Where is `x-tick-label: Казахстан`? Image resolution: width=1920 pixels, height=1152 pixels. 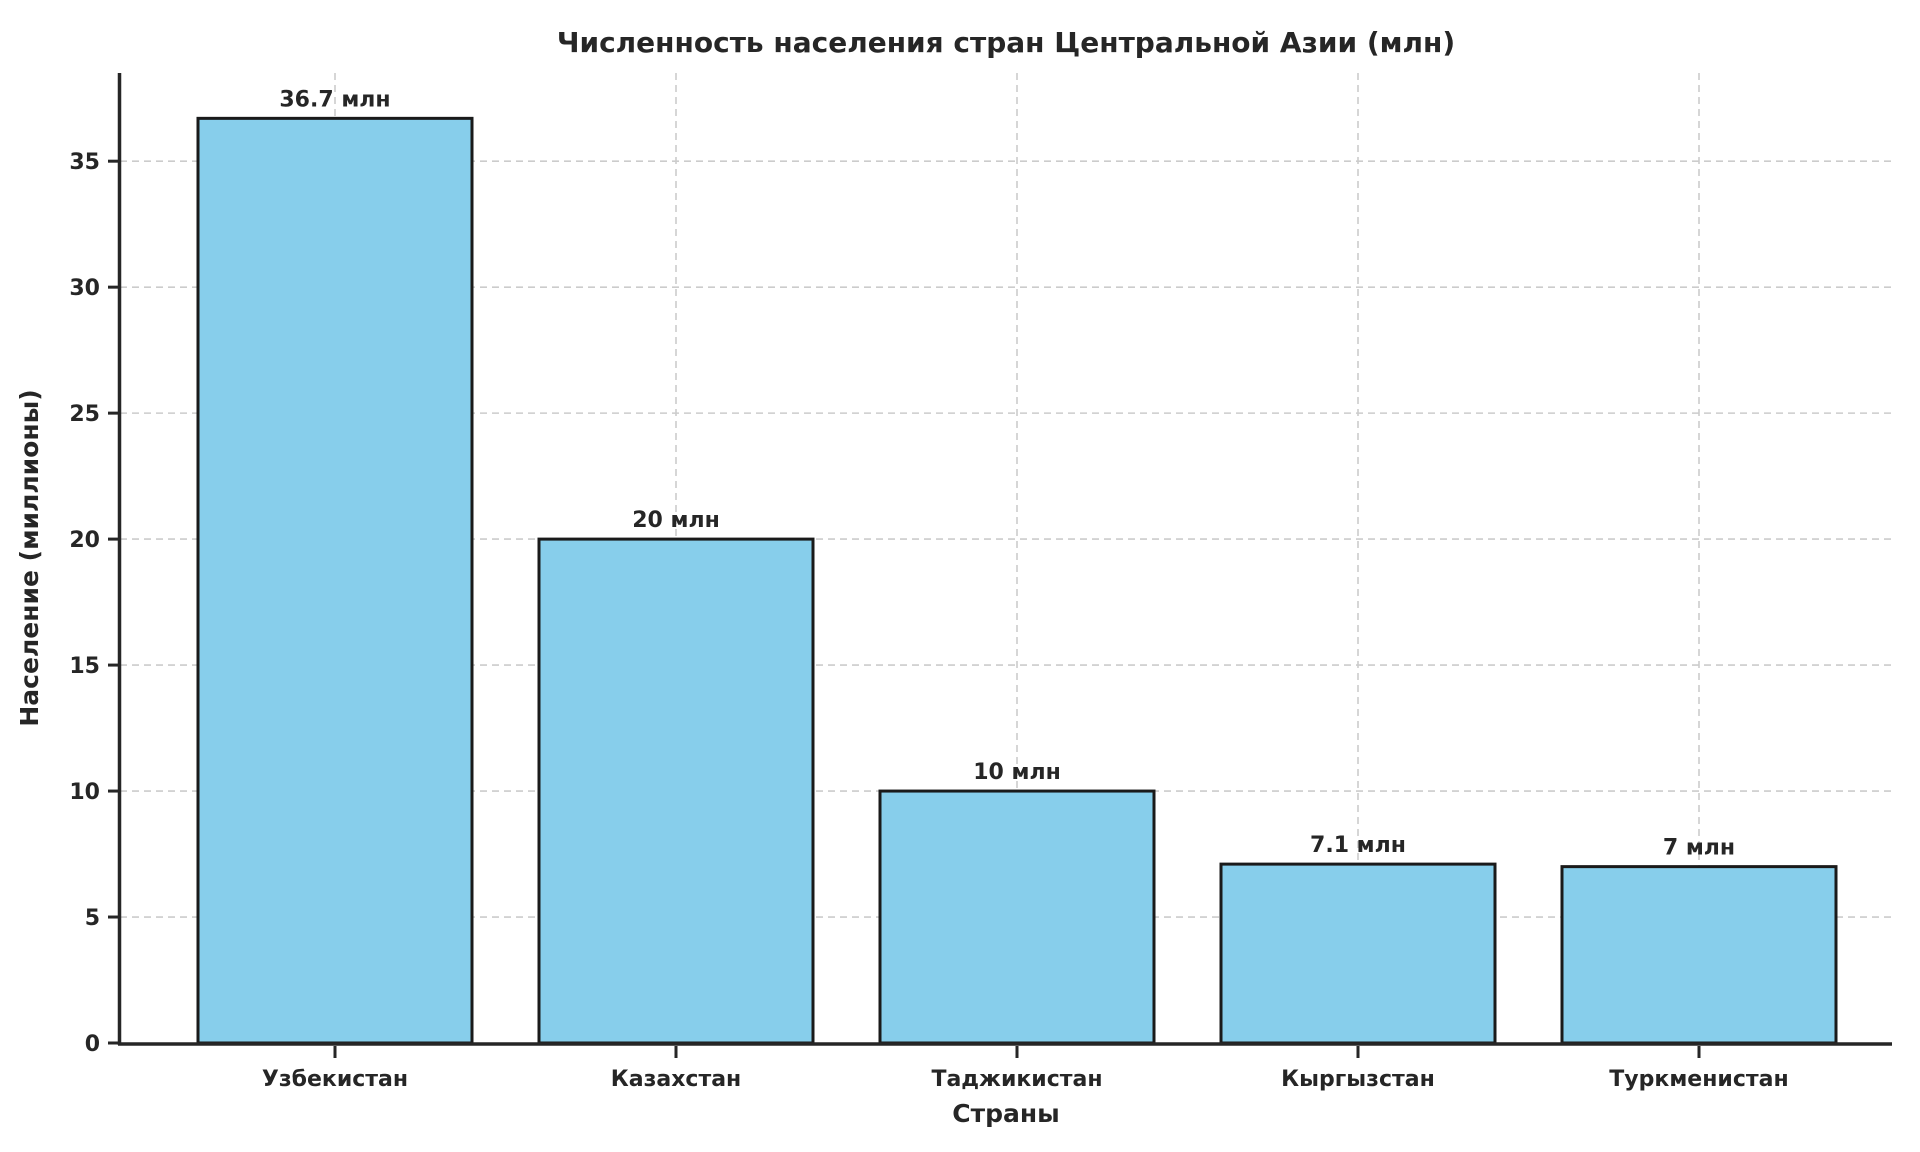
x-tick-label: Казахстан is located at coordinates (676, 1079).